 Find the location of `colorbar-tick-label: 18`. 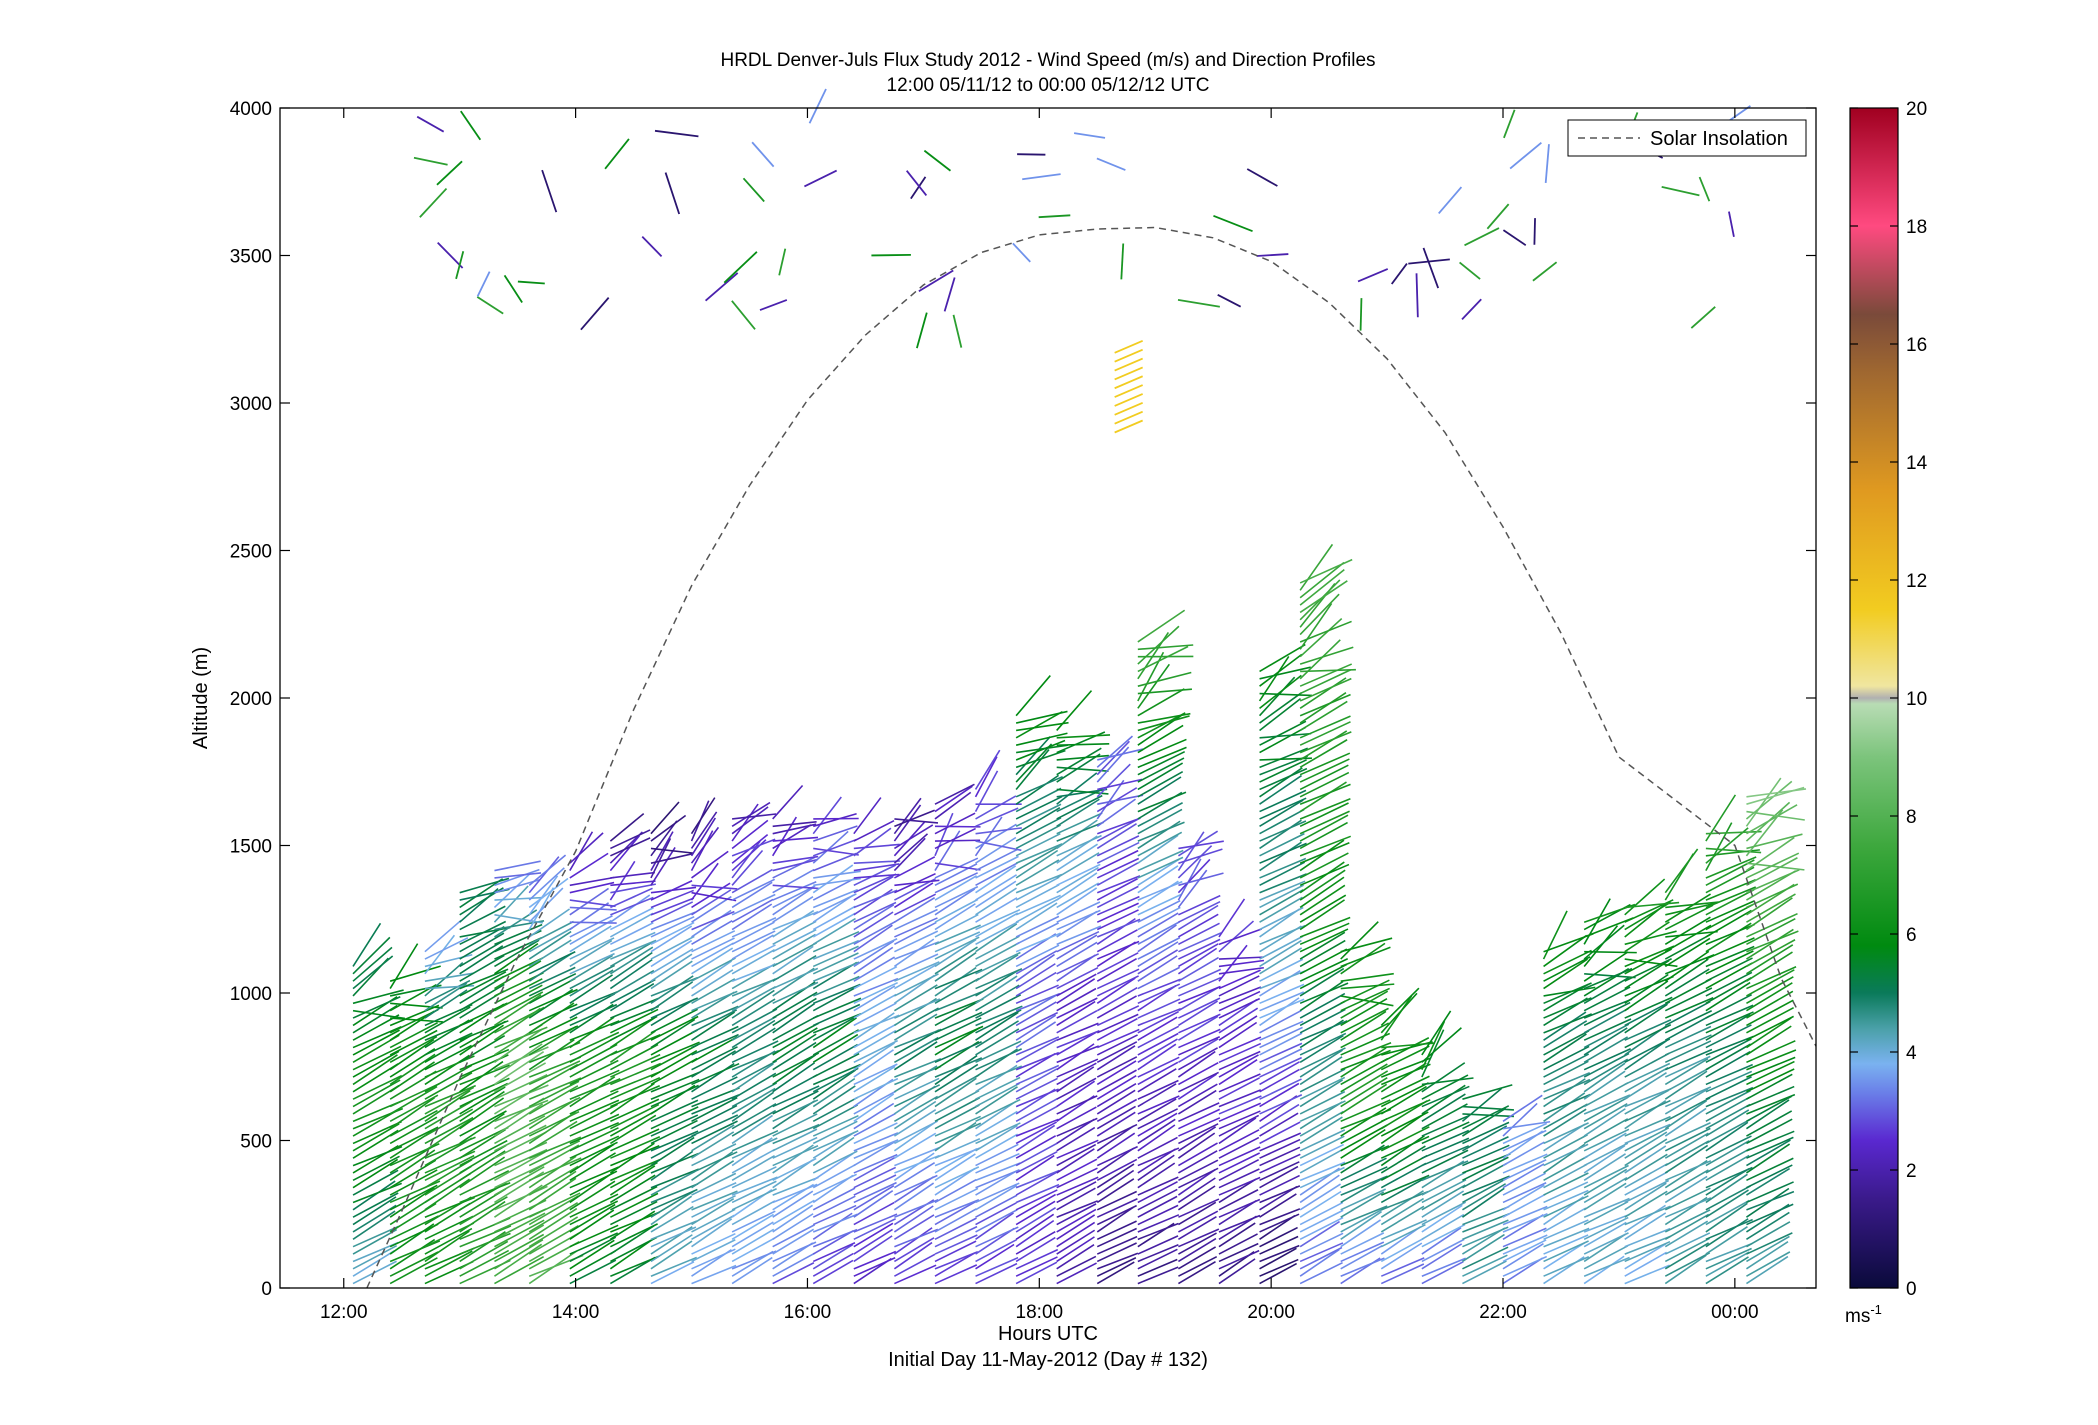

colorbar-tick-label: 18 is located at coordinates (1916, 227).